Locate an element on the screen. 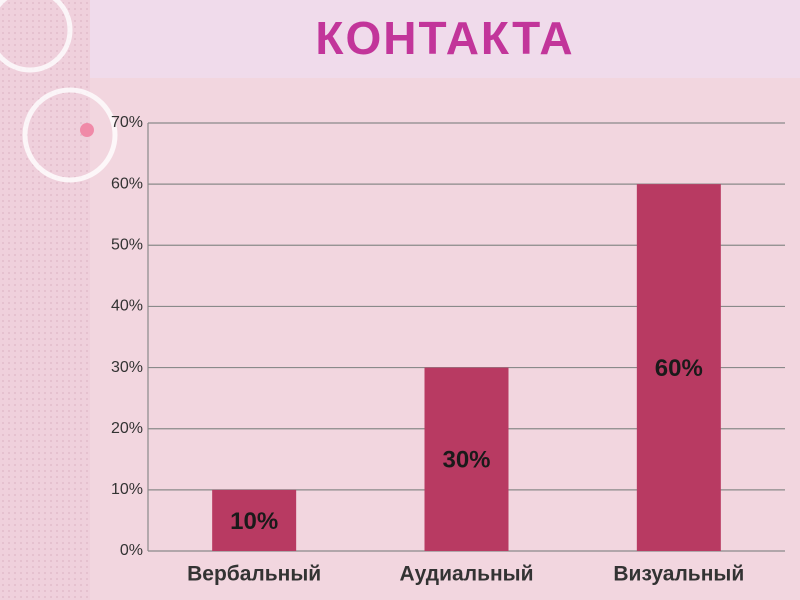 The image size is (800, 600). value-label: 60% is located at coordinates (679, 368).